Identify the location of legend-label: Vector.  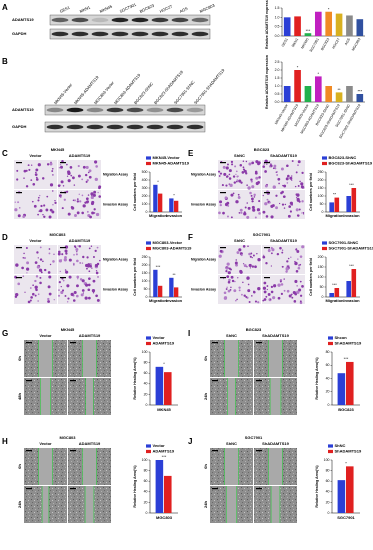
(159, 445).